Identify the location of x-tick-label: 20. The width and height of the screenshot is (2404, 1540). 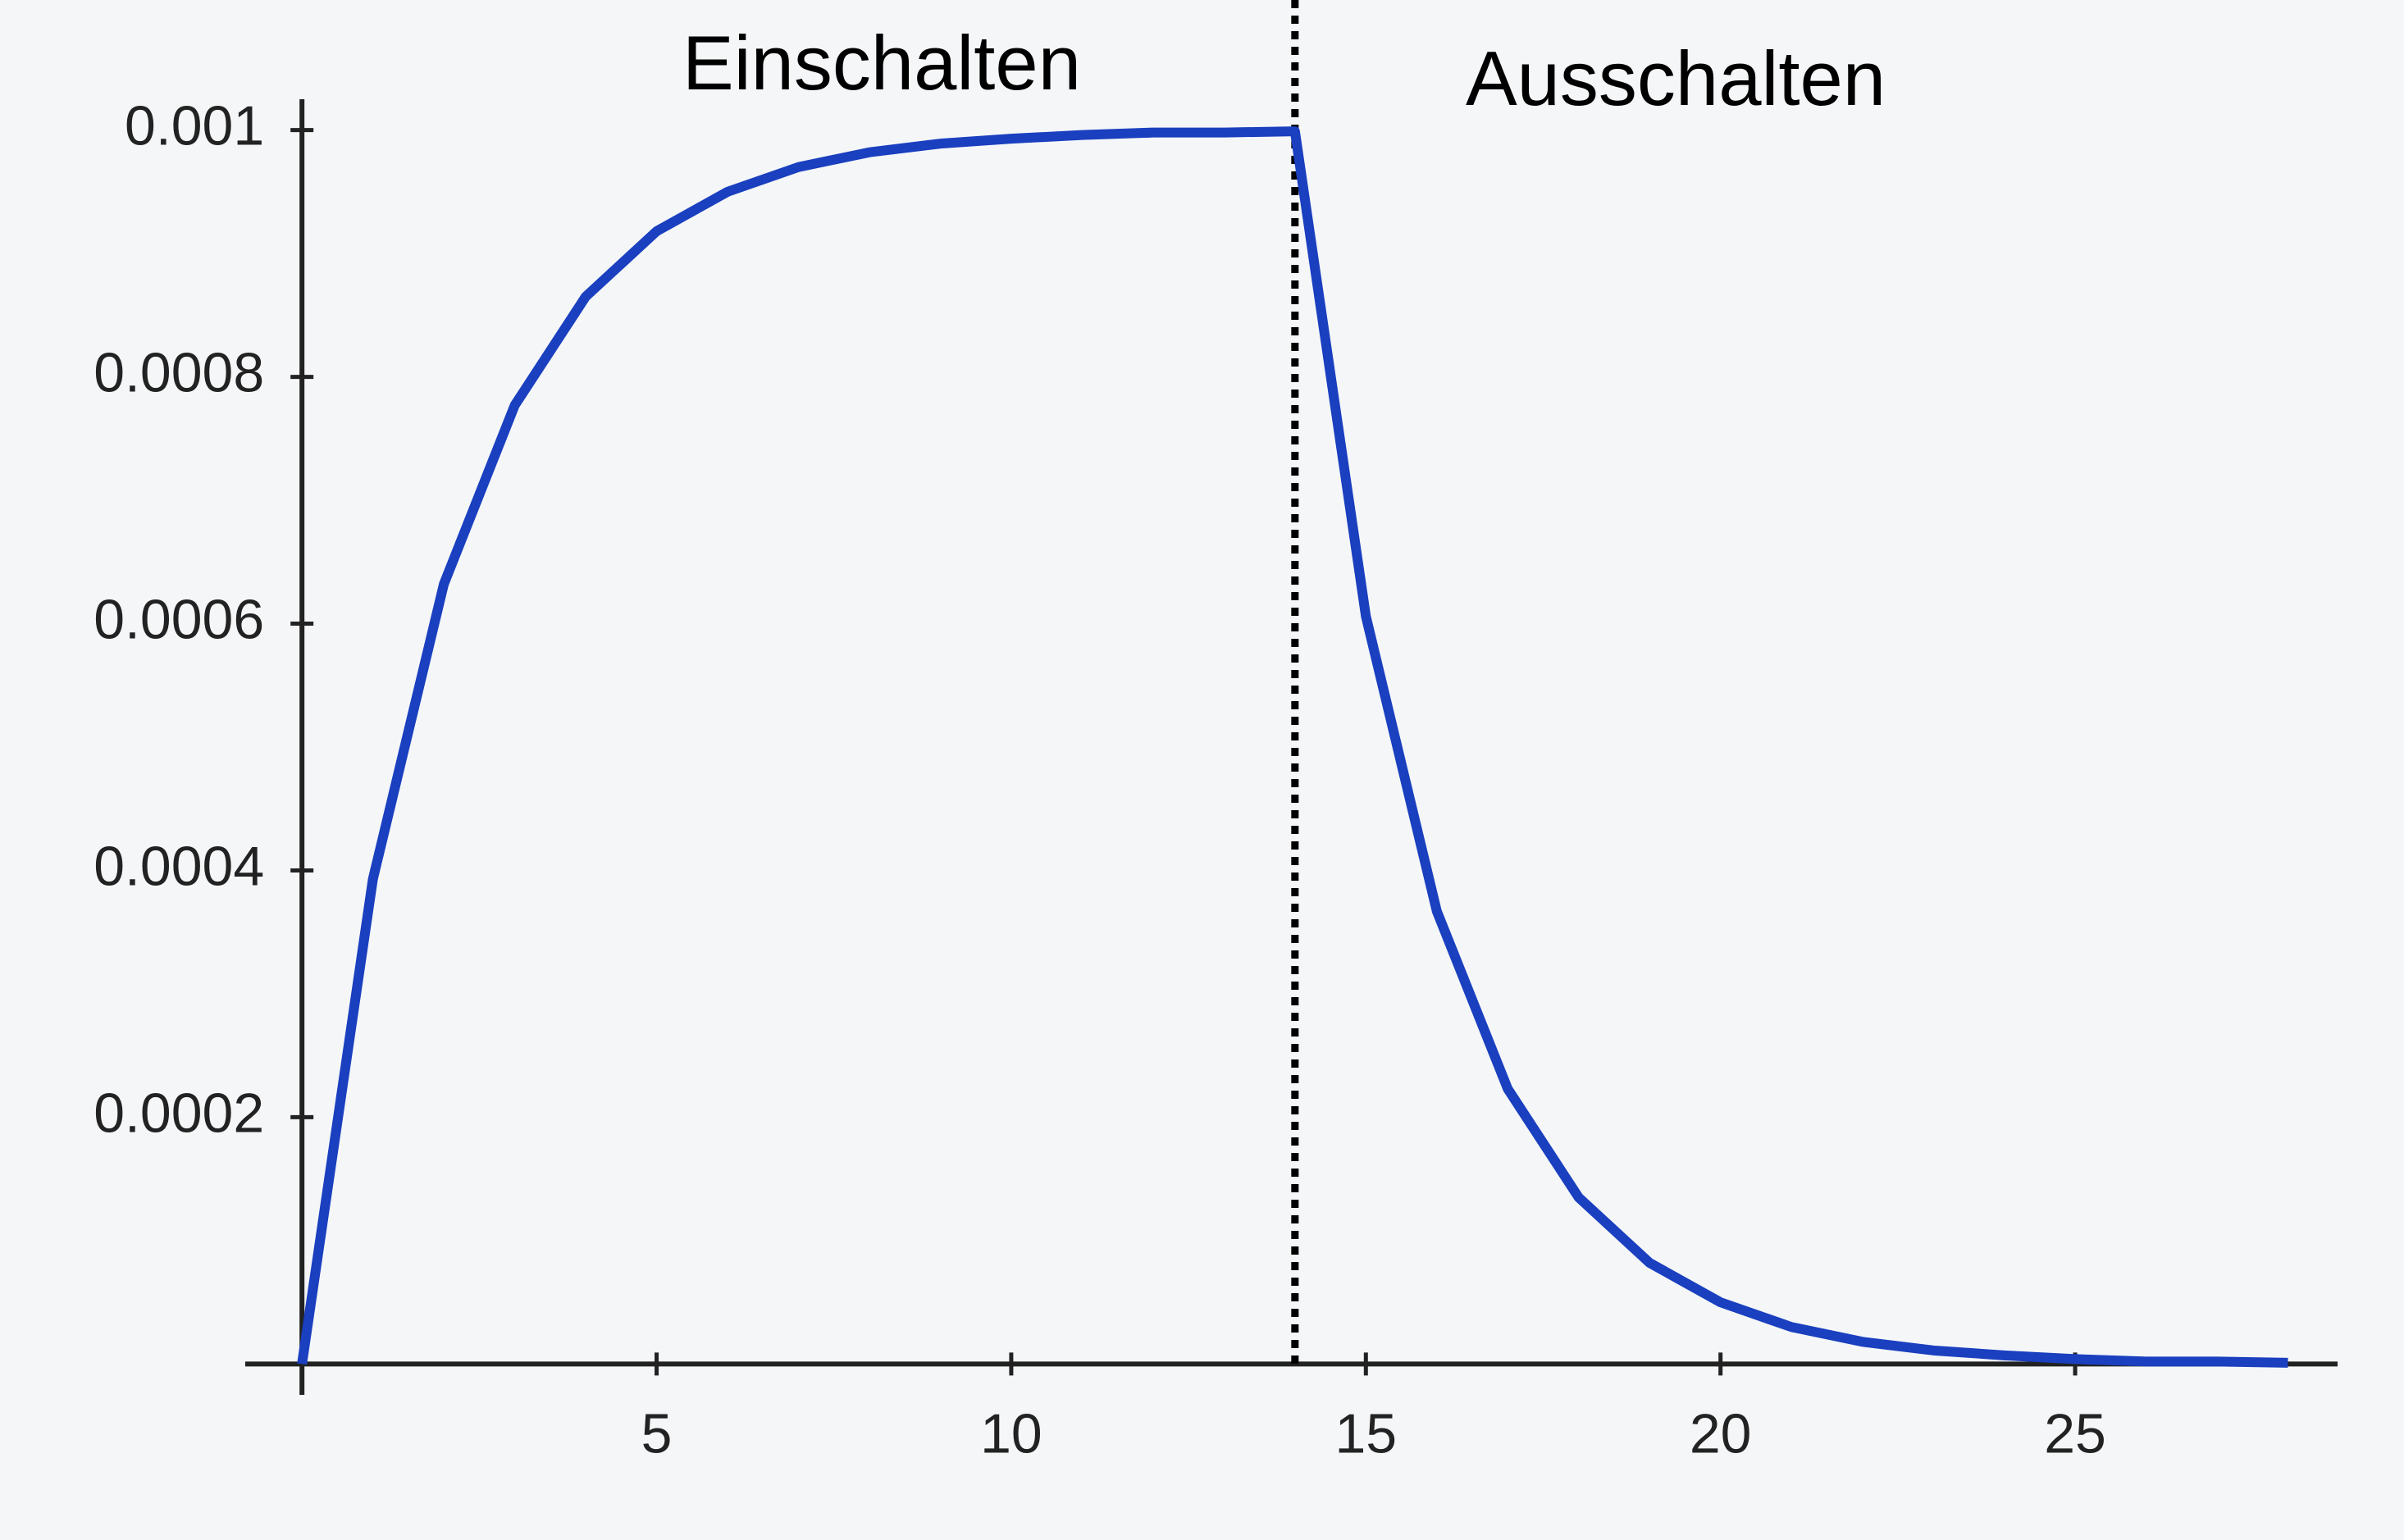
(1721, 1433).